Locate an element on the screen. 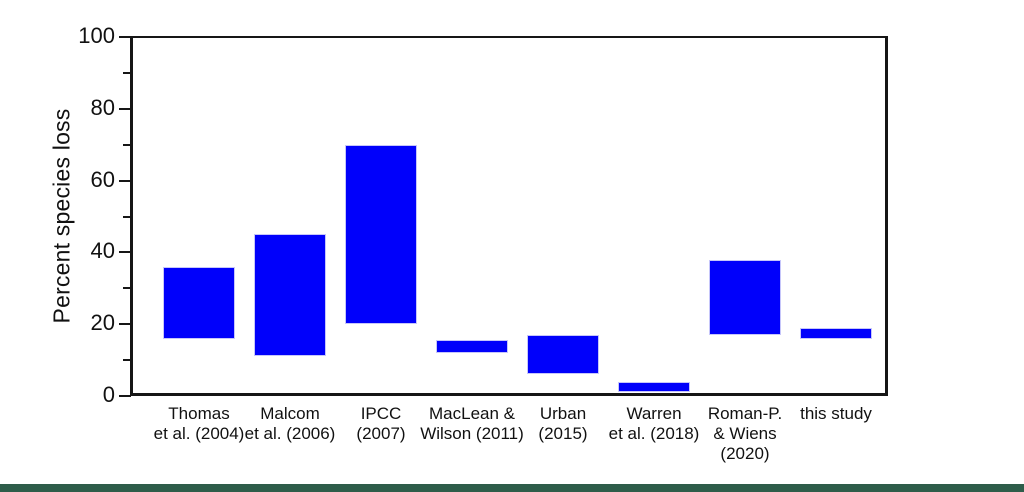 This screenshot has width=1024, height=492. range-bar-urban-2015 is located at coordinates (563, 354).